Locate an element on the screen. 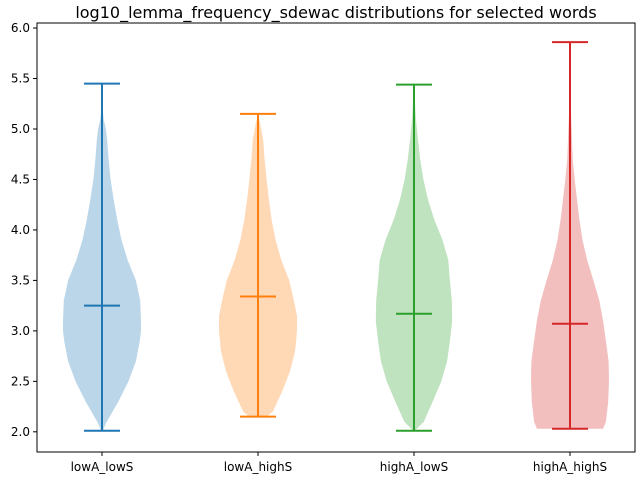 This screenshot has height=480, width=640. x-tick-label-highA_lowS: highA_lowS is located at coordinates (414, 467).